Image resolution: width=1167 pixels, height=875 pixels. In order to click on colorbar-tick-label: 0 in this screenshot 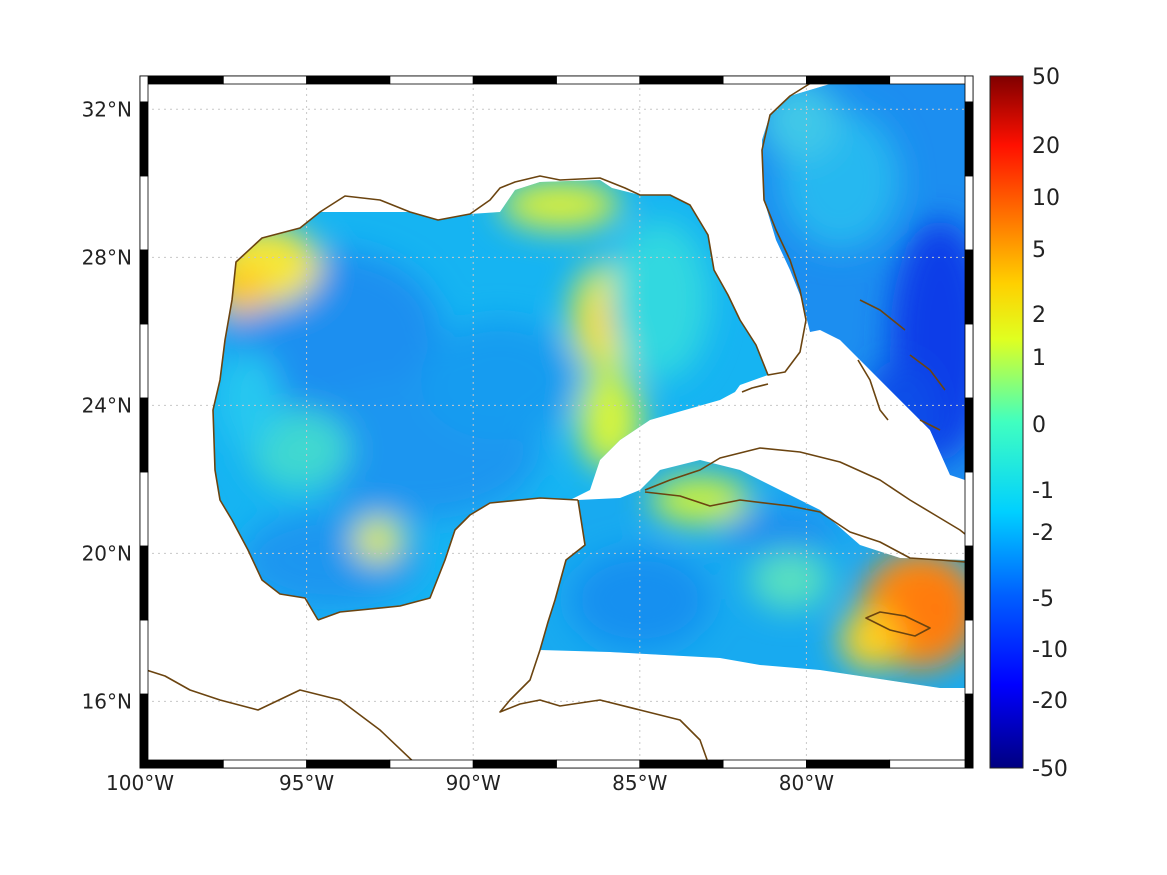, I will do `click(1039, 425)`.